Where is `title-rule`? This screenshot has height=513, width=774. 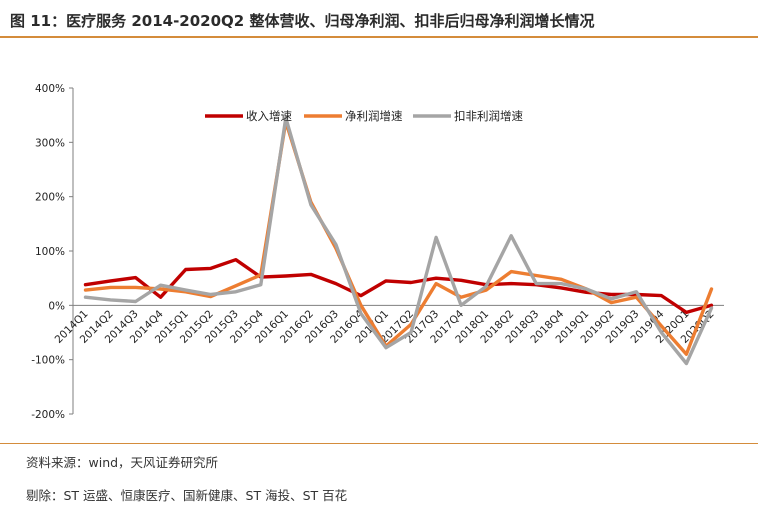 title-rule is located at coordinates (379, 37).